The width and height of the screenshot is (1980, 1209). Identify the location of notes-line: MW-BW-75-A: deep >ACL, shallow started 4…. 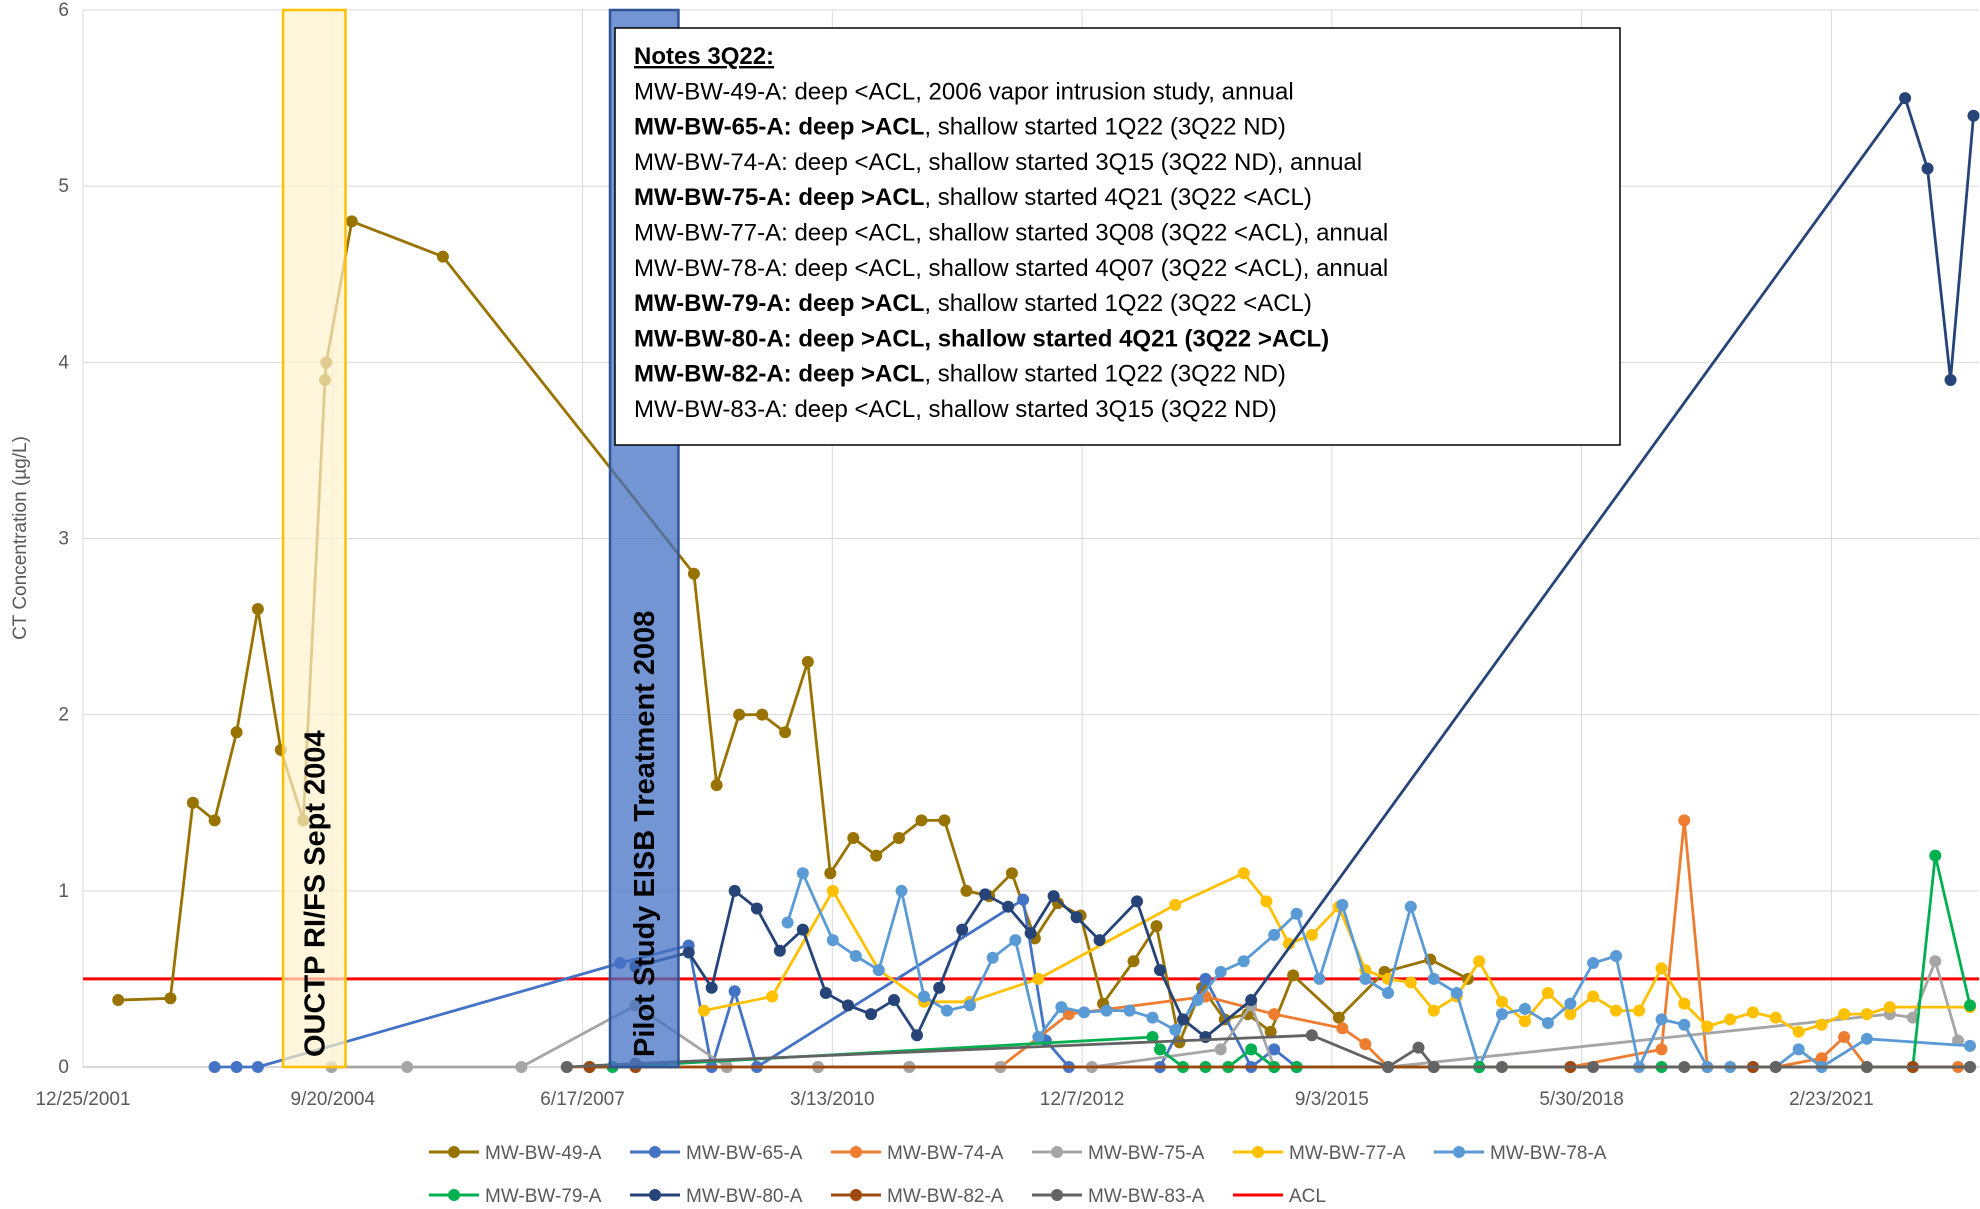
(973, 197).